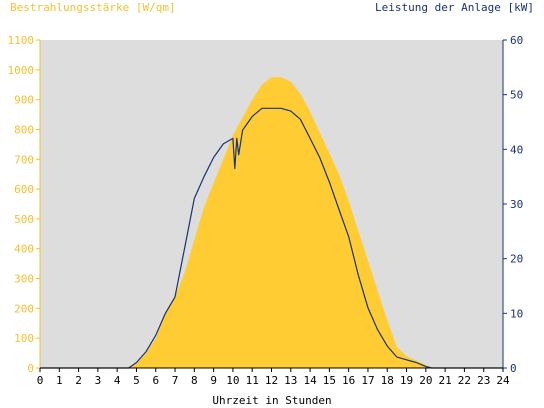 The width and height of the screenshot is (544, 408). I want to click on x-tick-label: 6, so click(155, 380).